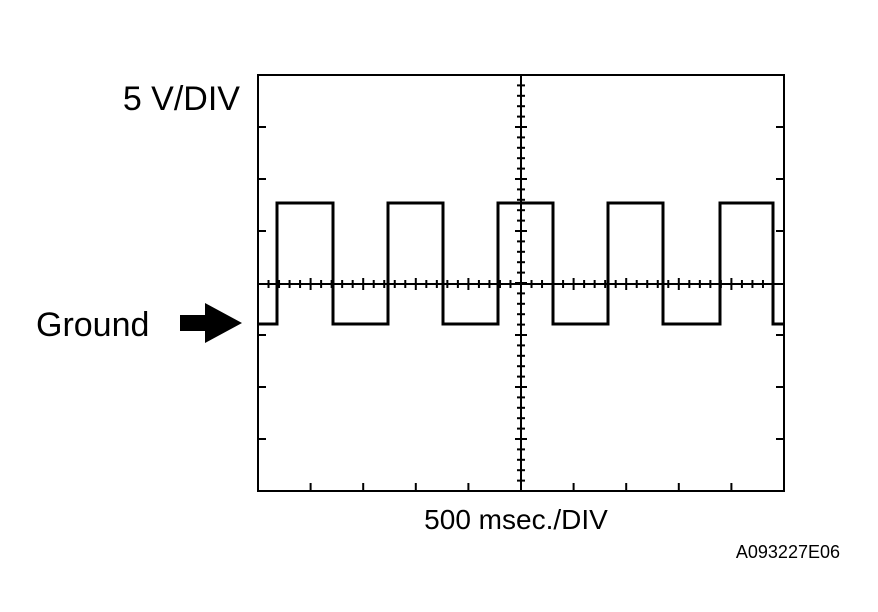 The image size is (878, 612). What do you see at coordinates (211, 323) in the screenshot?
I see `ground-arrow` at bounding box center [211, 323].